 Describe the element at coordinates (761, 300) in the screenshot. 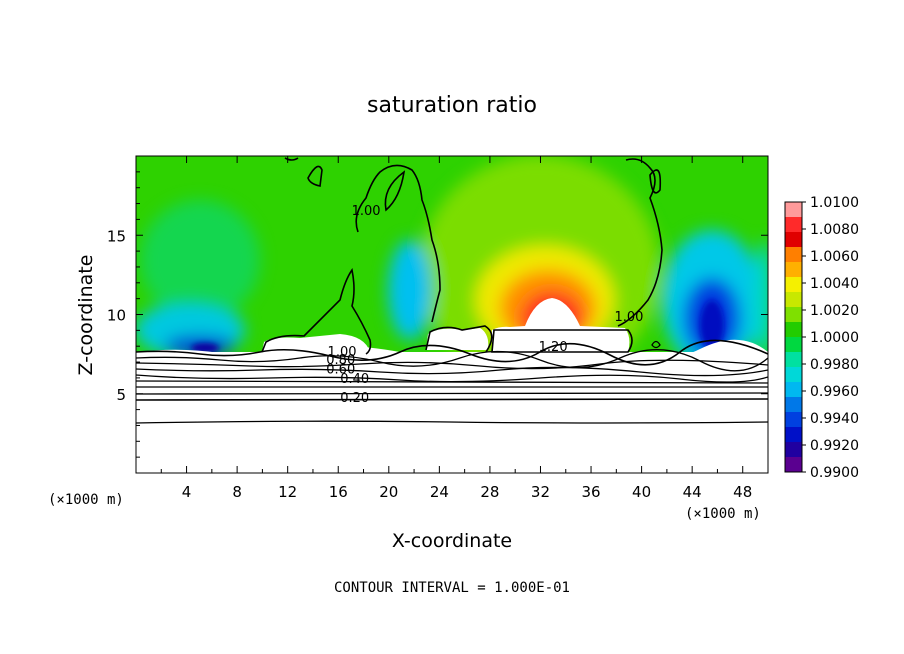

I see `field-cyan-right-edge` at that location.